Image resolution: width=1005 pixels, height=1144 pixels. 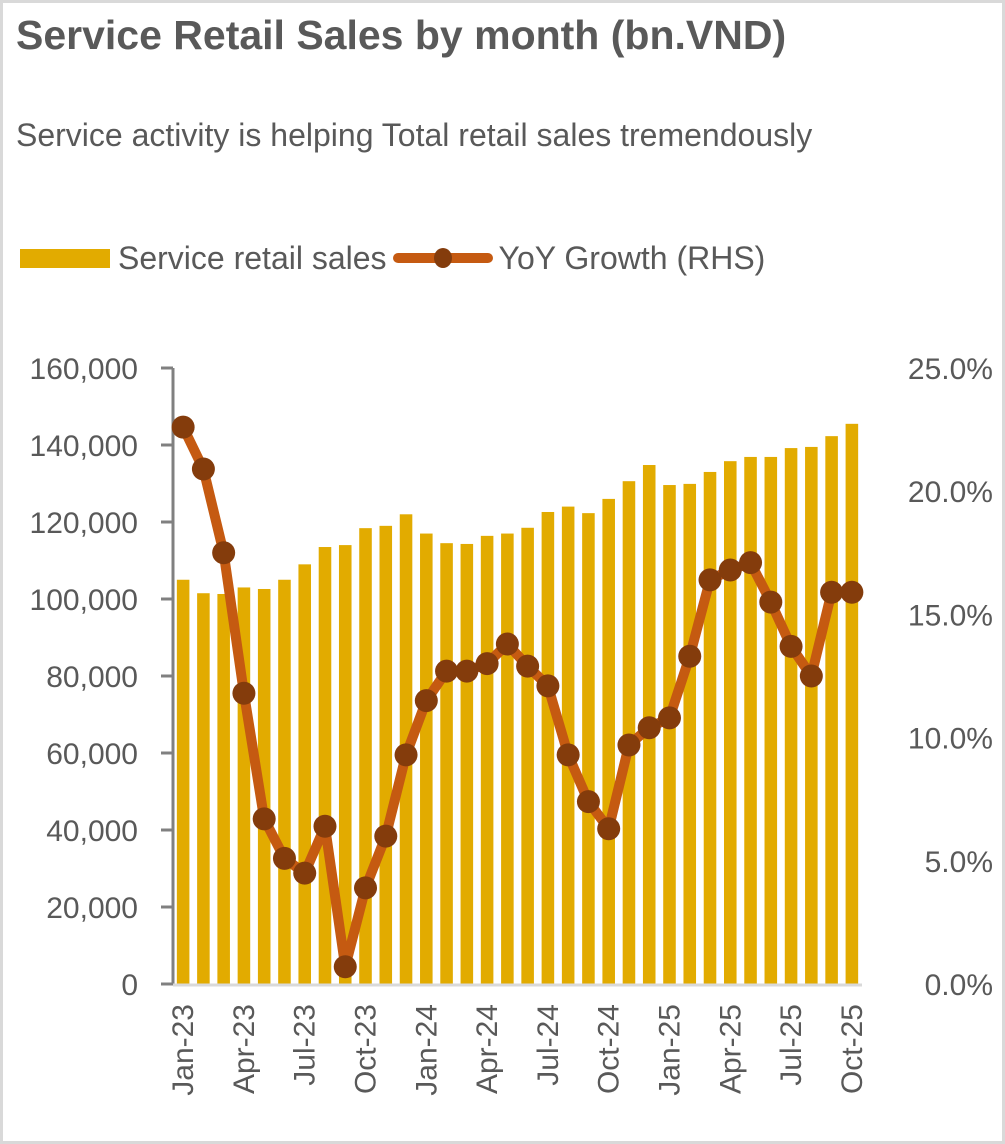 I want to click on y-right-tick-label: 20.0%, so click(x=950, y=492).